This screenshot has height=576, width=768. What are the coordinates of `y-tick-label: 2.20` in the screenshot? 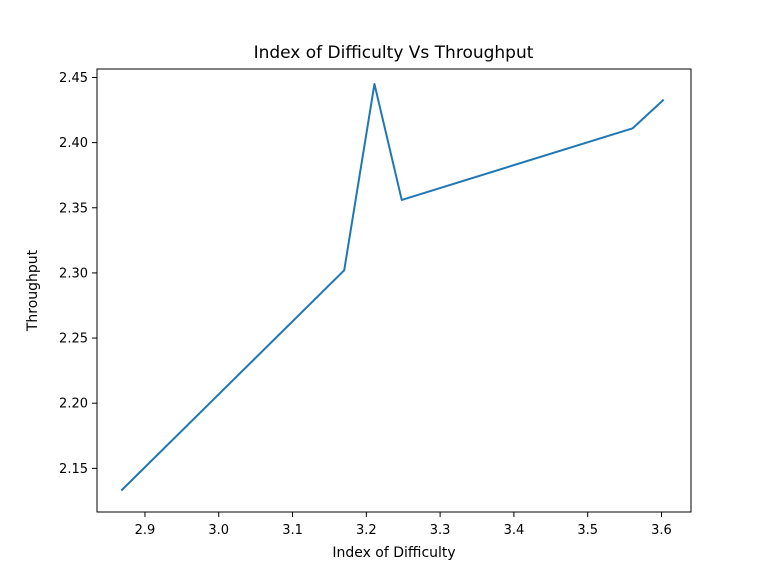 It's located at (73, 404).